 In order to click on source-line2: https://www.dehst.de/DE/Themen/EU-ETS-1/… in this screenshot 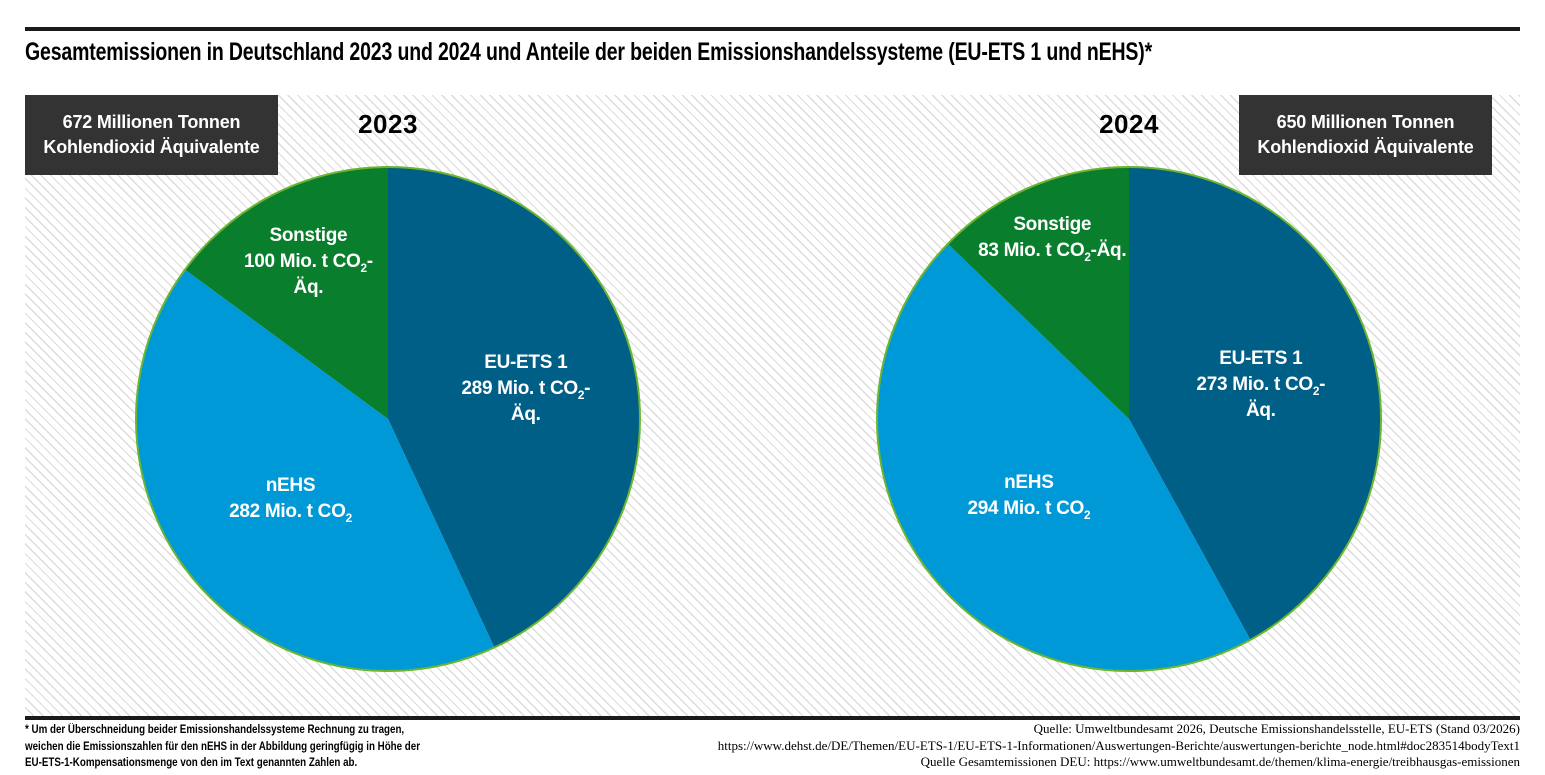, I will do `click(1118, 745)`.